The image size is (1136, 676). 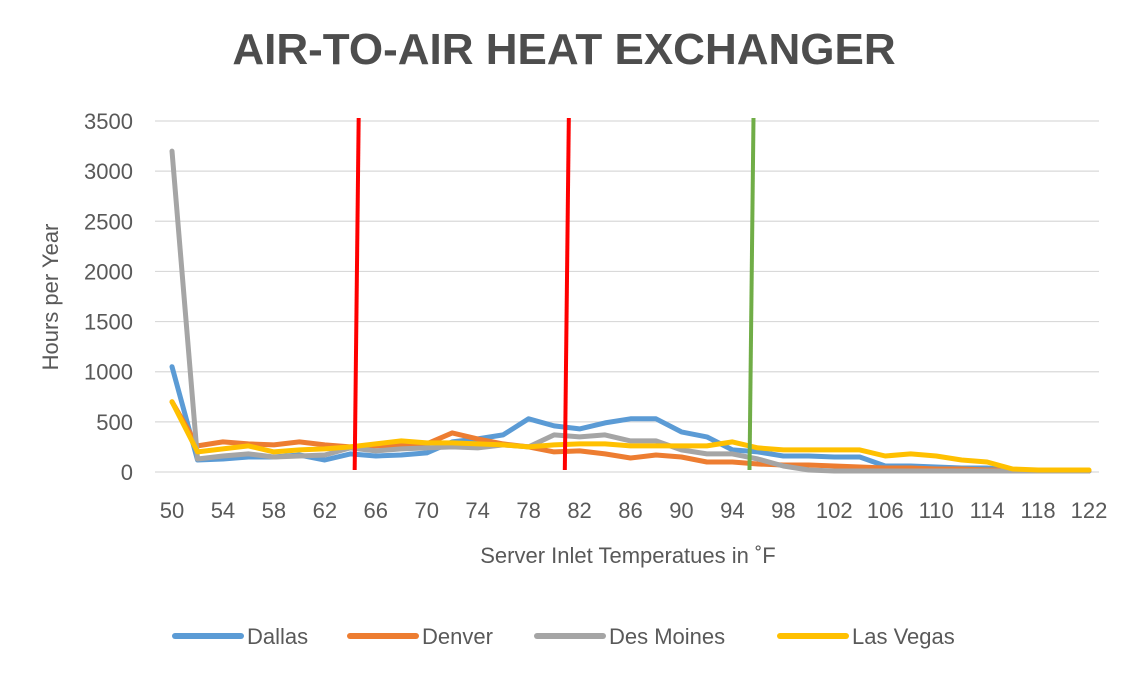 I want to click on y-tick-label: 2500, so click(x=108, y=221).